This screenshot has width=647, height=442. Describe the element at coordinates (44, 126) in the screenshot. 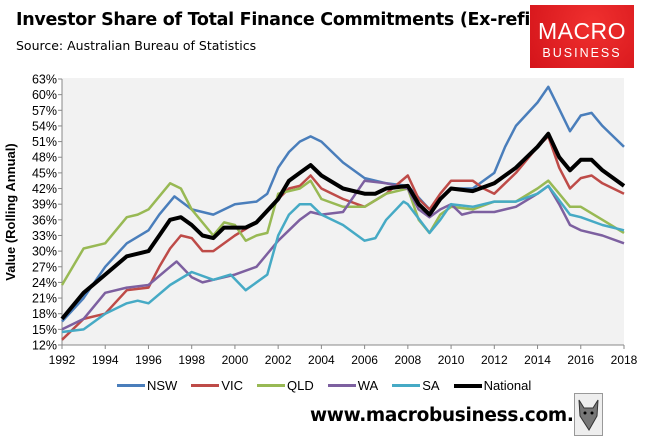

I see `y-tick-label: 54%` at that location.